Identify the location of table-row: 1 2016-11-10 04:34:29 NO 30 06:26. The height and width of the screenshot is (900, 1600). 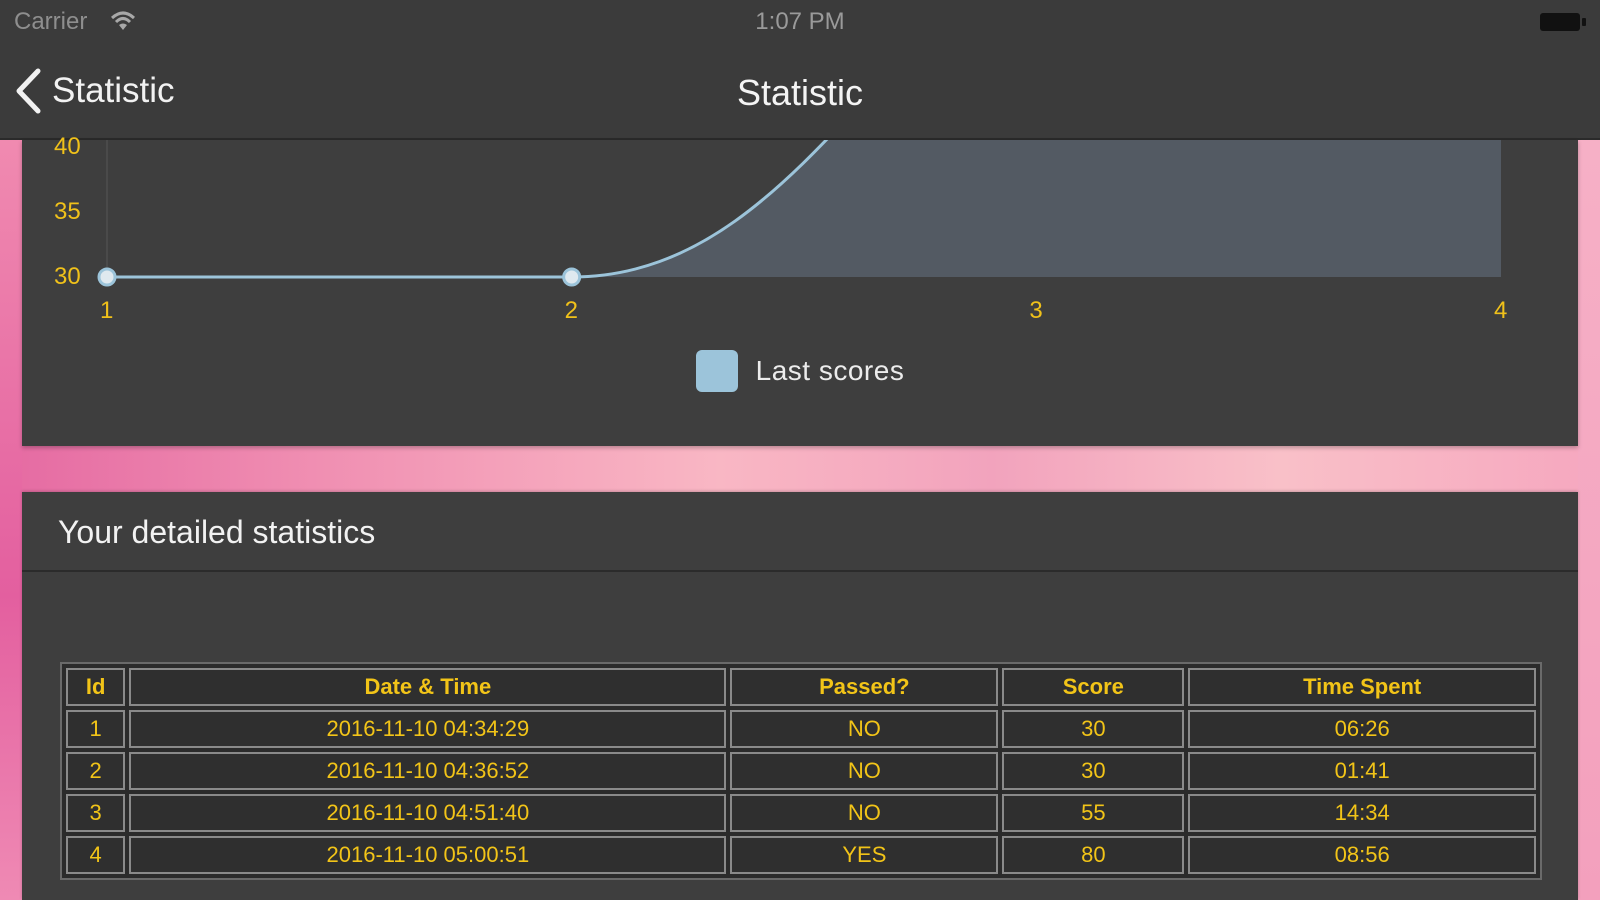
(801, 729).